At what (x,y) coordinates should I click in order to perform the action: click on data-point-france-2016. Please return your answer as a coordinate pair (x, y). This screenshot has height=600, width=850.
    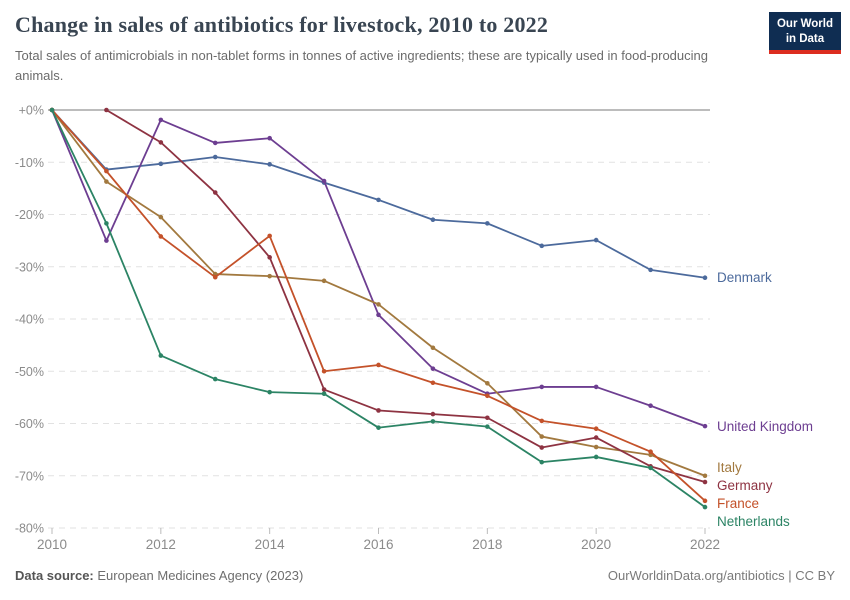
    Looking at the image, I should click on (378, 365).